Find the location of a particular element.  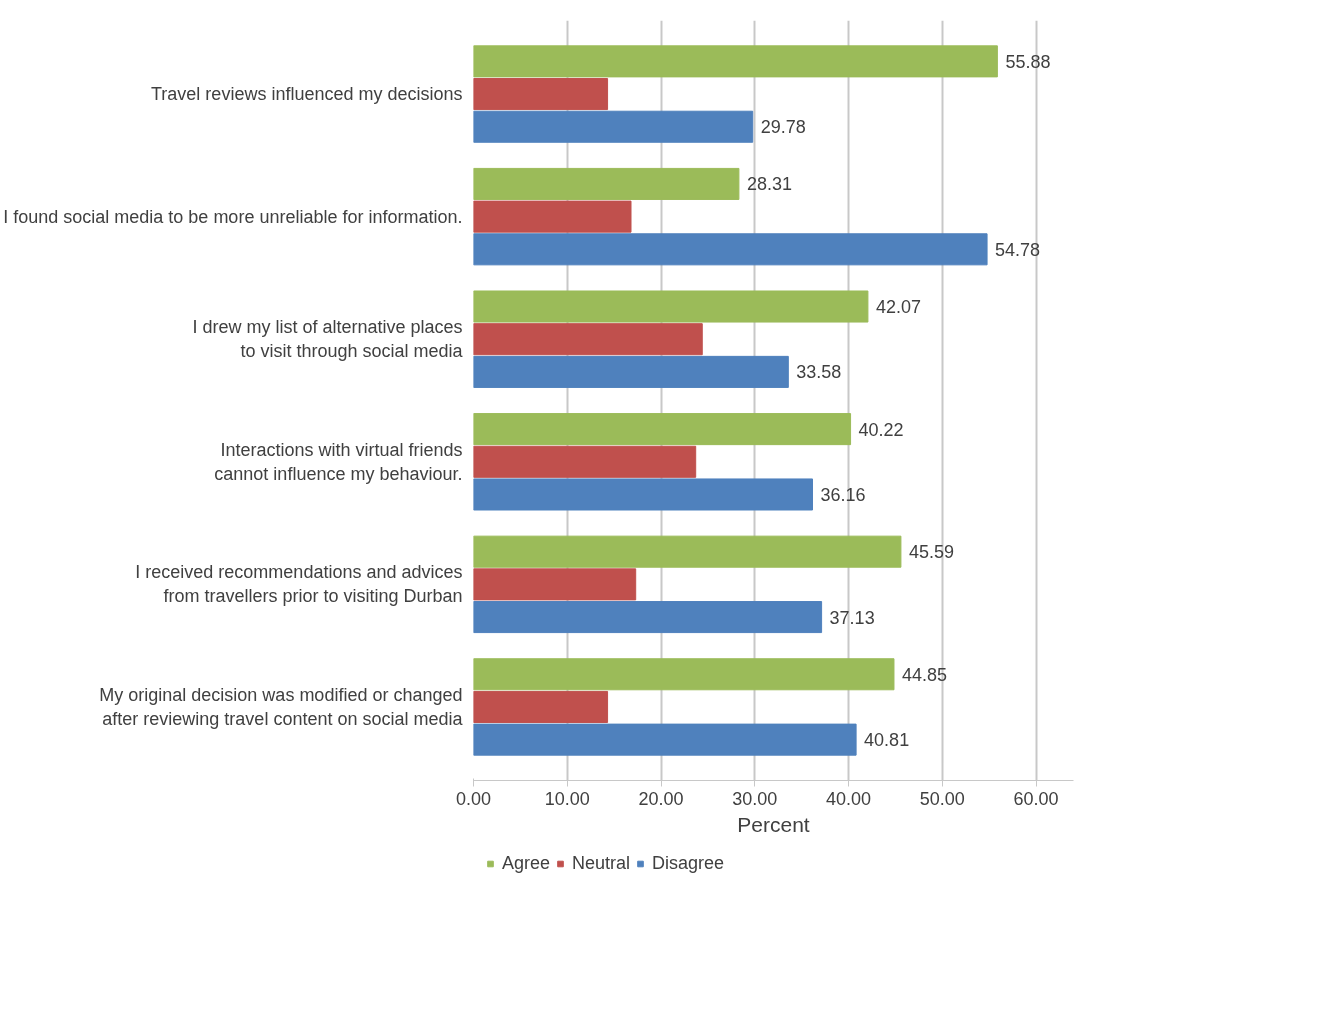

legend-label: Agree is located at coordinates (526, 863).